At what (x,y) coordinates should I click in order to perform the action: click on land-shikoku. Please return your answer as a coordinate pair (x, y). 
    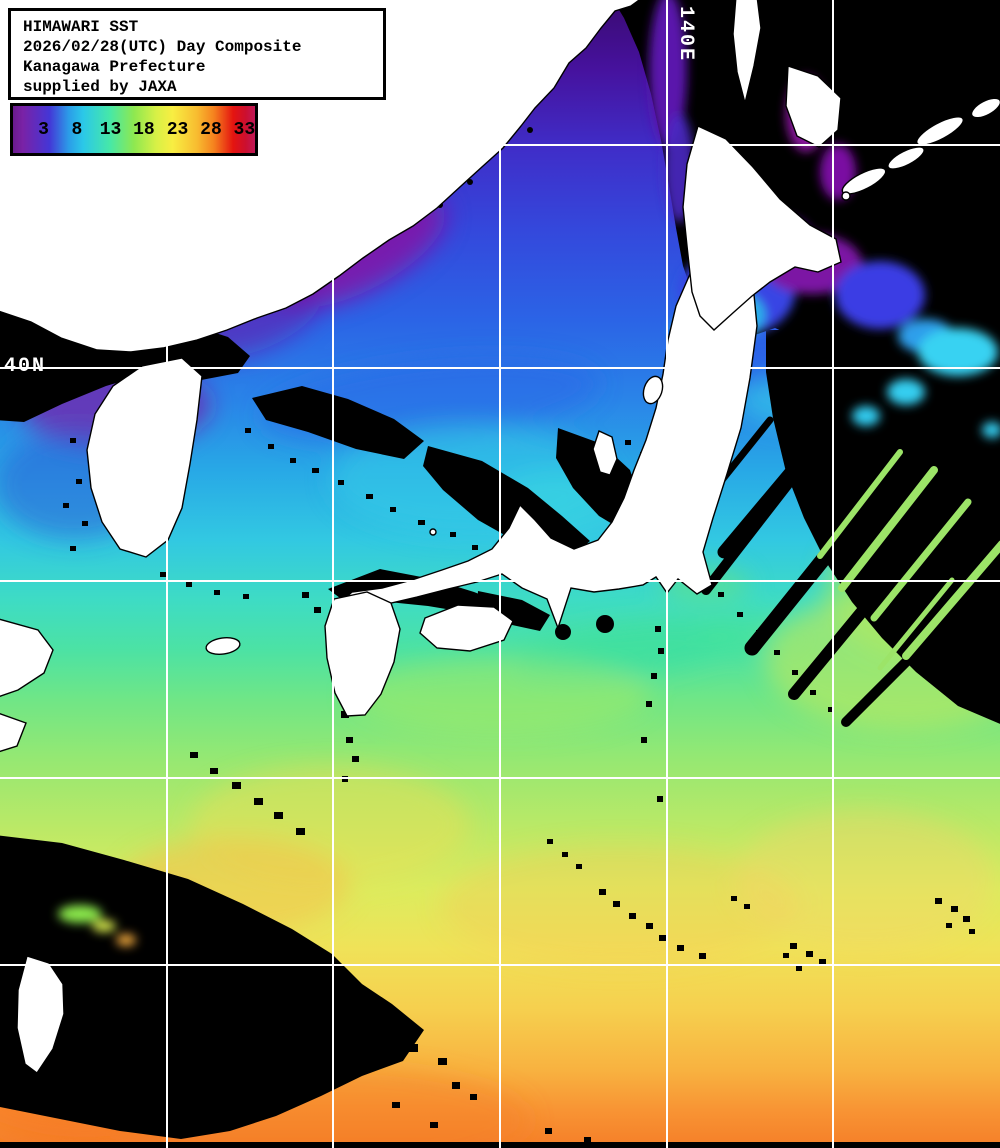
    Looking at the image, I should click on (466, 628).